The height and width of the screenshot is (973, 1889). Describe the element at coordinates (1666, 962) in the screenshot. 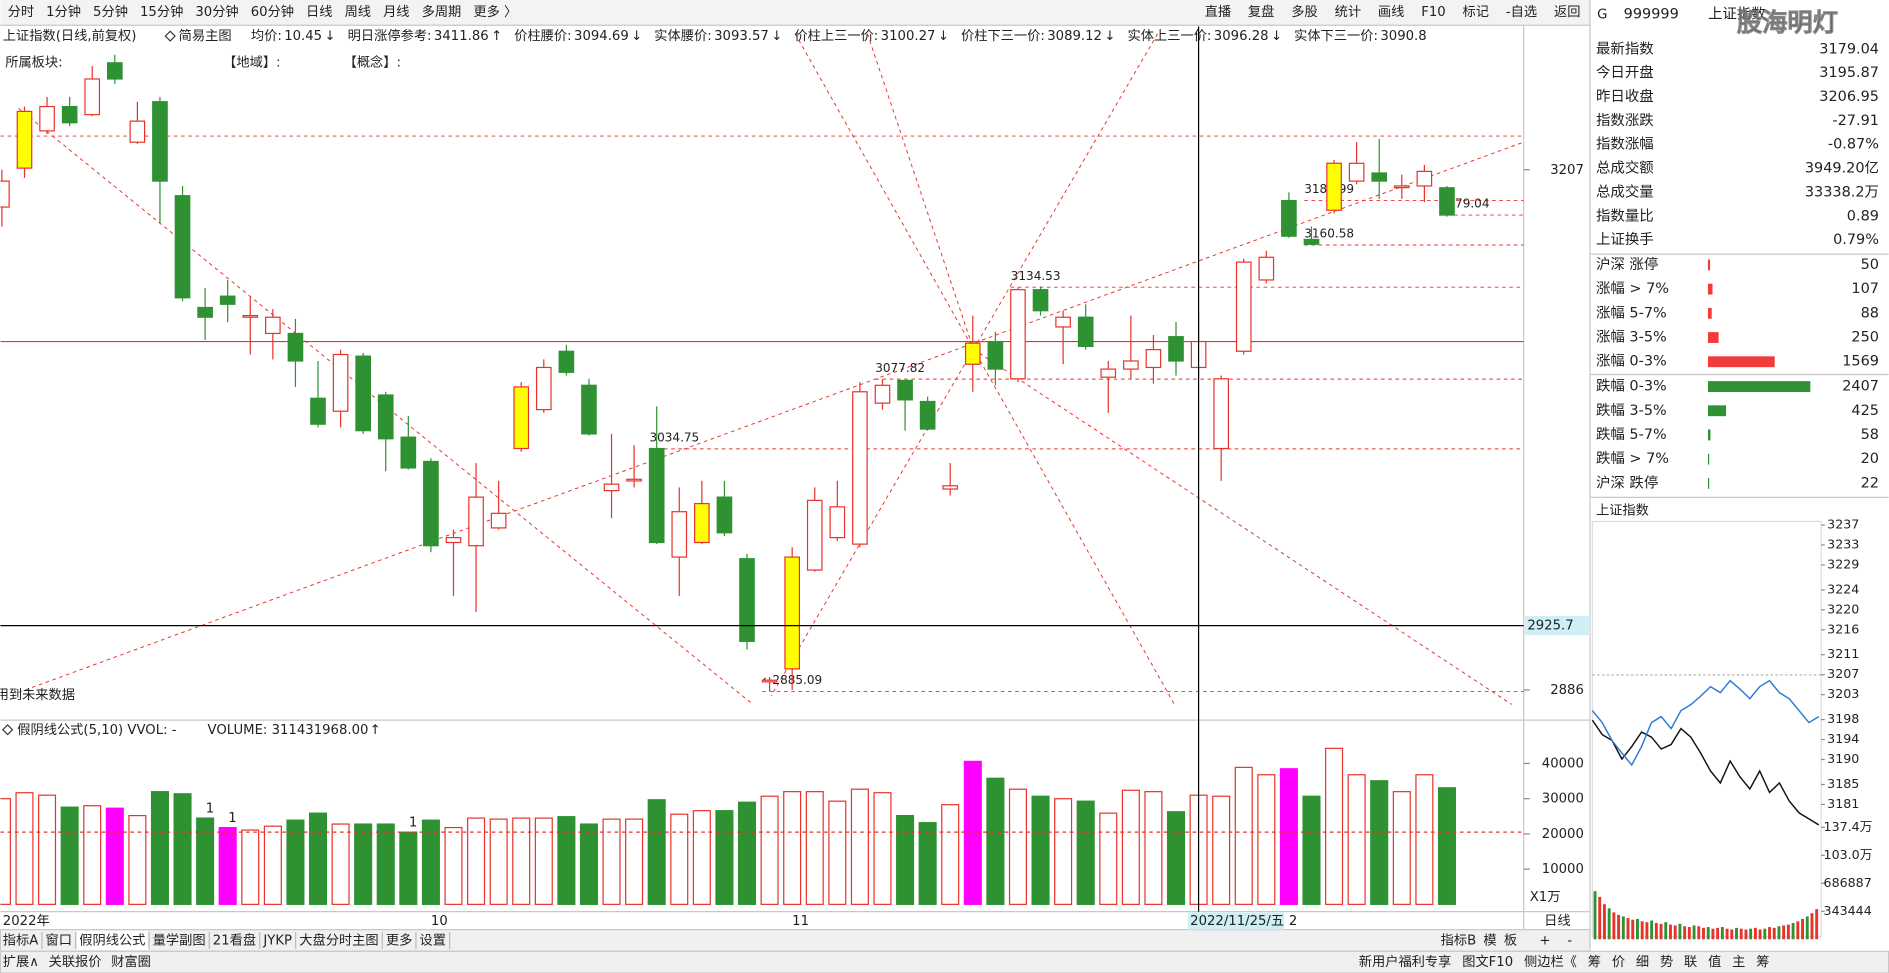

I see `status-tab: 势` at that location.